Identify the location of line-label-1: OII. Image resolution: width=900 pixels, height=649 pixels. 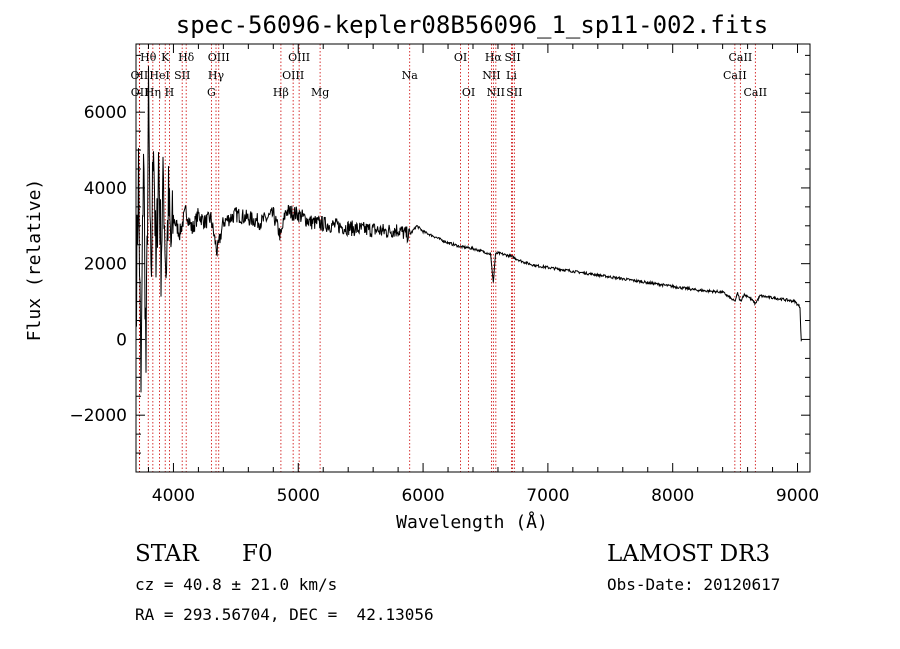
(140, 75).